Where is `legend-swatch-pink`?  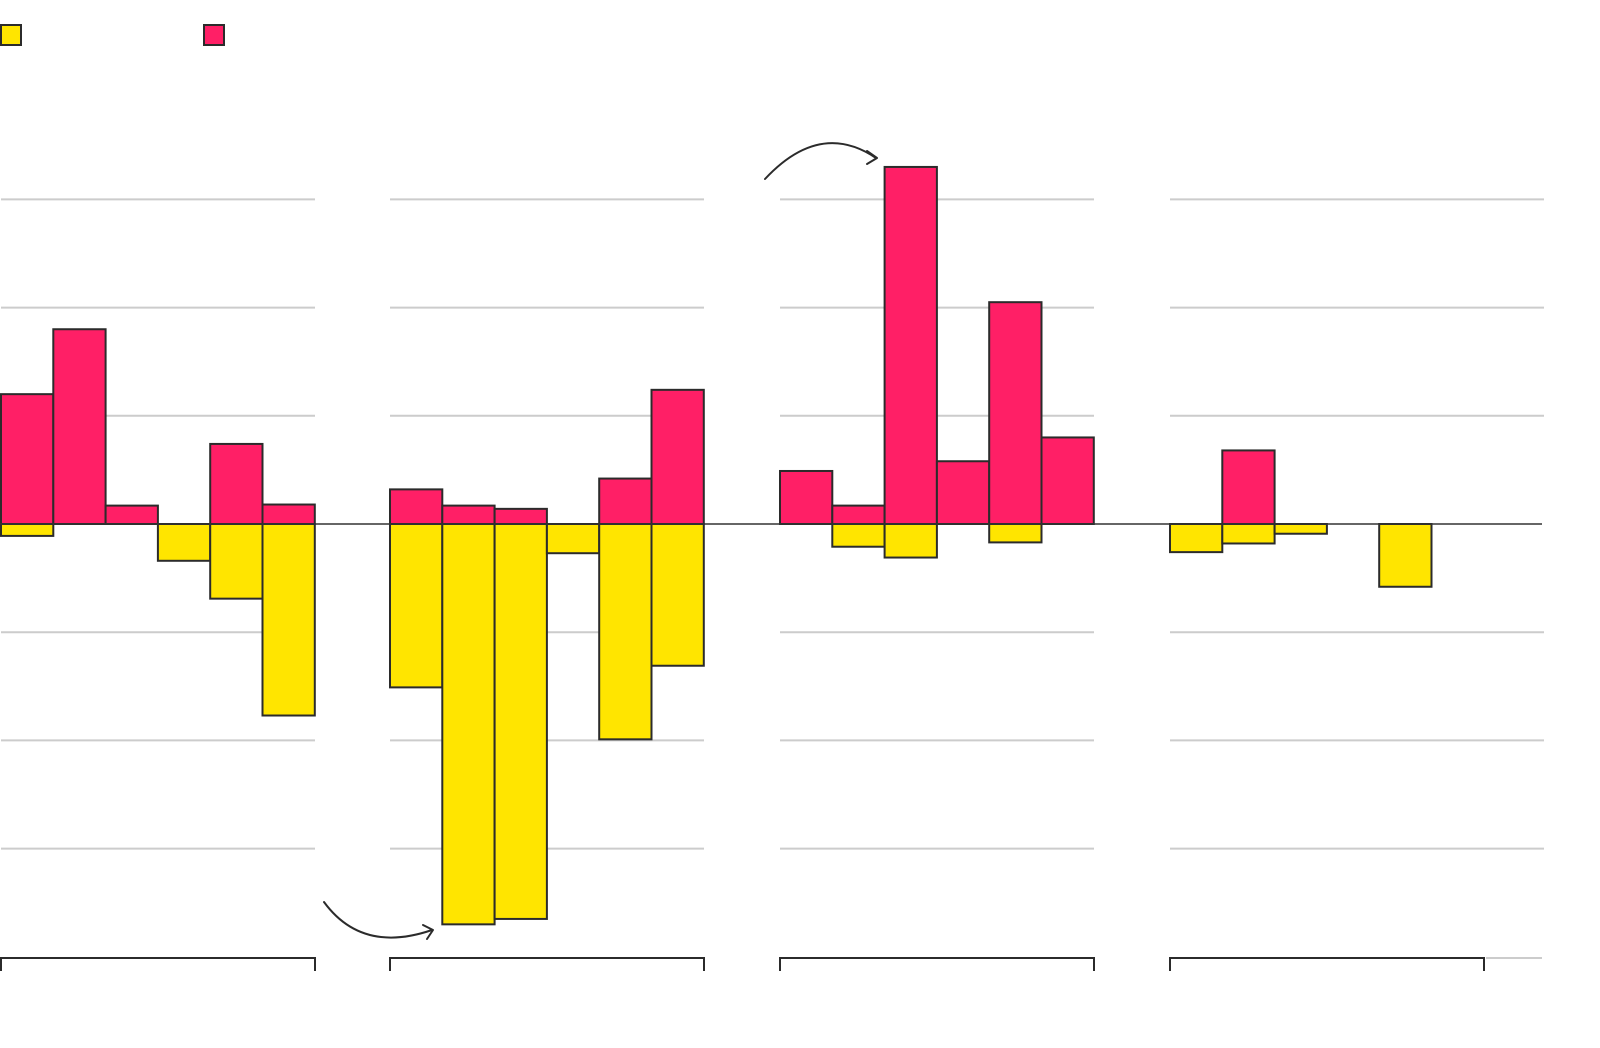
legend-swatch-pink is located at coordinates (214, 35).